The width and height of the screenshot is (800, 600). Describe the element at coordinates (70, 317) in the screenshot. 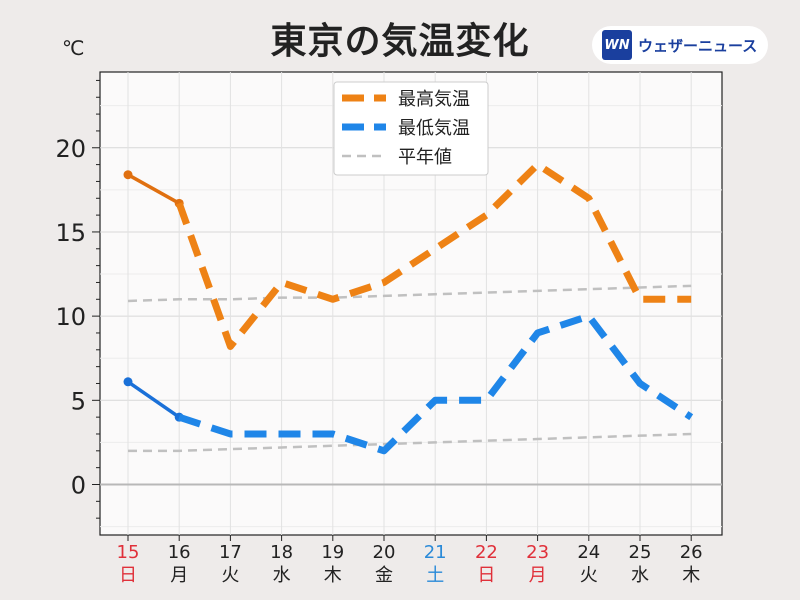

I see `y-tick-label: 10` at that location.